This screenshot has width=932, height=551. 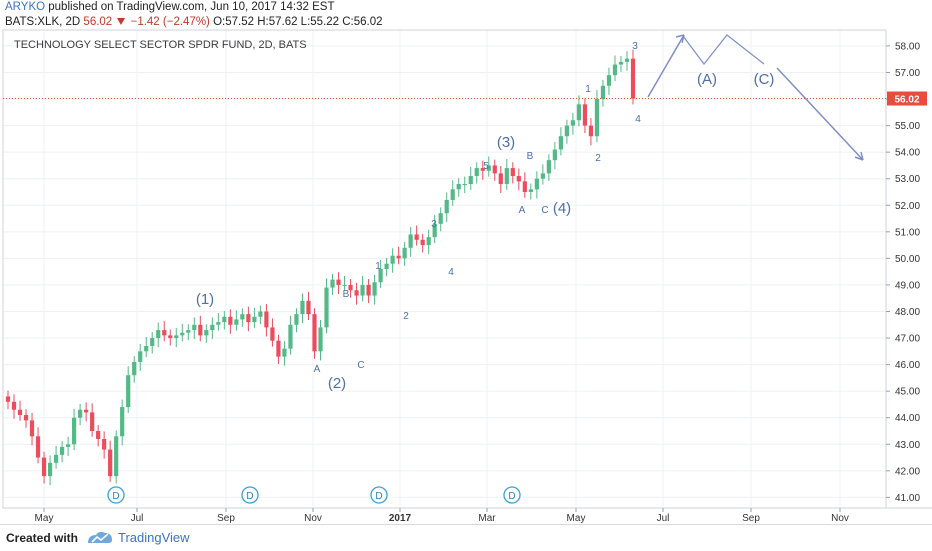 What do you see at coordinates (907, 498) in the screenshot?
I see `price-tick-label: 41.00` at bounding box center [907, 498].